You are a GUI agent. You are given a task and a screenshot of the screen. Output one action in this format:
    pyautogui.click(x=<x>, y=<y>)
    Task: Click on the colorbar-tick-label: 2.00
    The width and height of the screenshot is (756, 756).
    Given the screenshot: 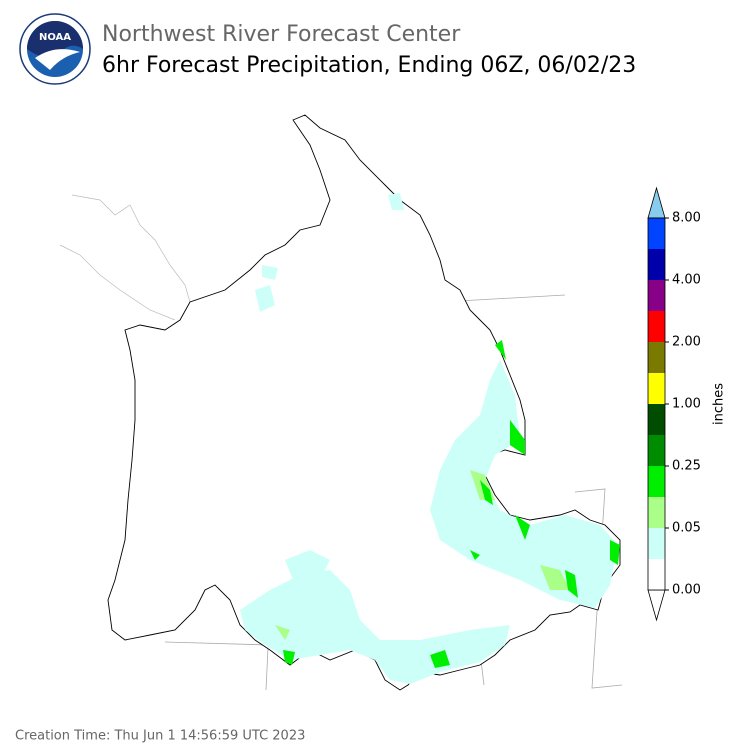 What is the action you would take?
    pyautogui.click(x=686, y=342)
    